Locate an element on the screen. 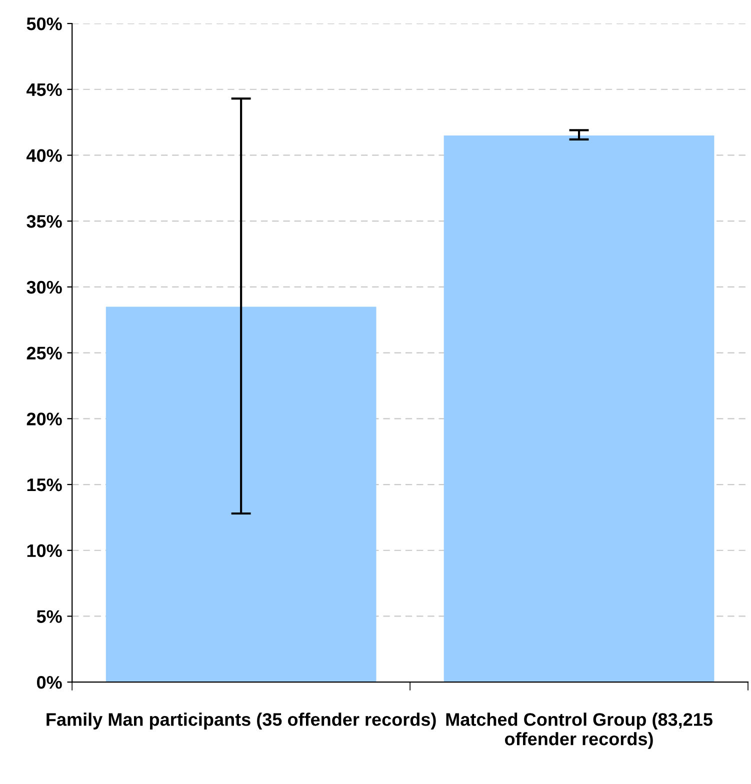 This screenshot has height=784, width=751. y-tick-label: 35% is located at coordinates (44, 221).